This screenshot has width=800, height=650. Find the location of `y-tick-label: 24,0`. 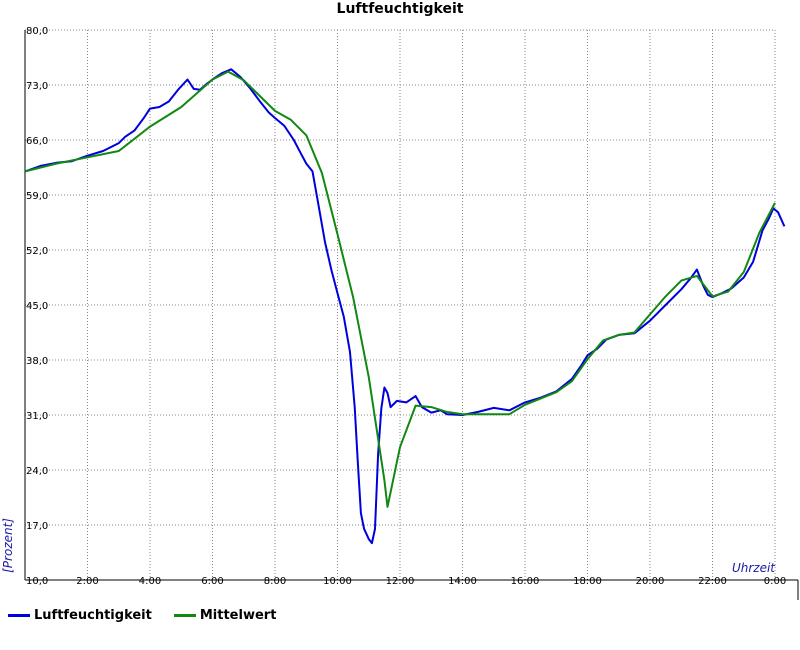

y-tick-label: 24,0 is located at coordinates (37, 471).